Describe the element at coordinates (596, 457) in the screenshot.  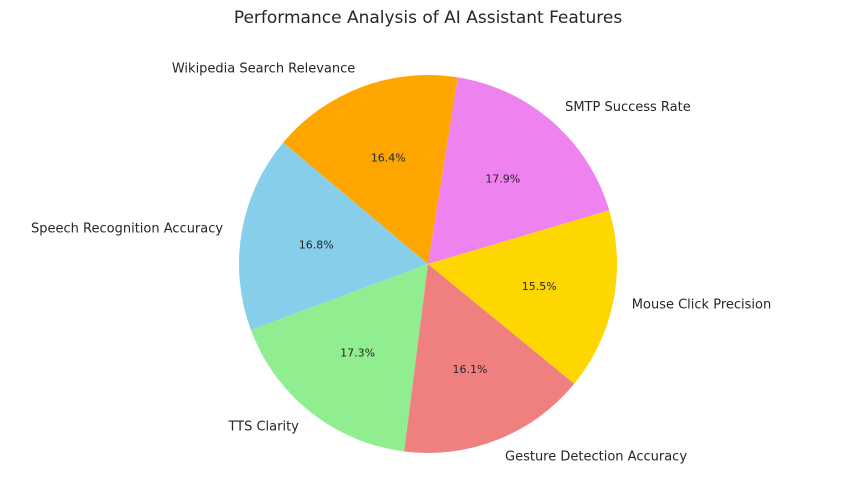
I see `slice-label-gesture-detection-accuracy: Gesture Detection Accuracy` at that location.